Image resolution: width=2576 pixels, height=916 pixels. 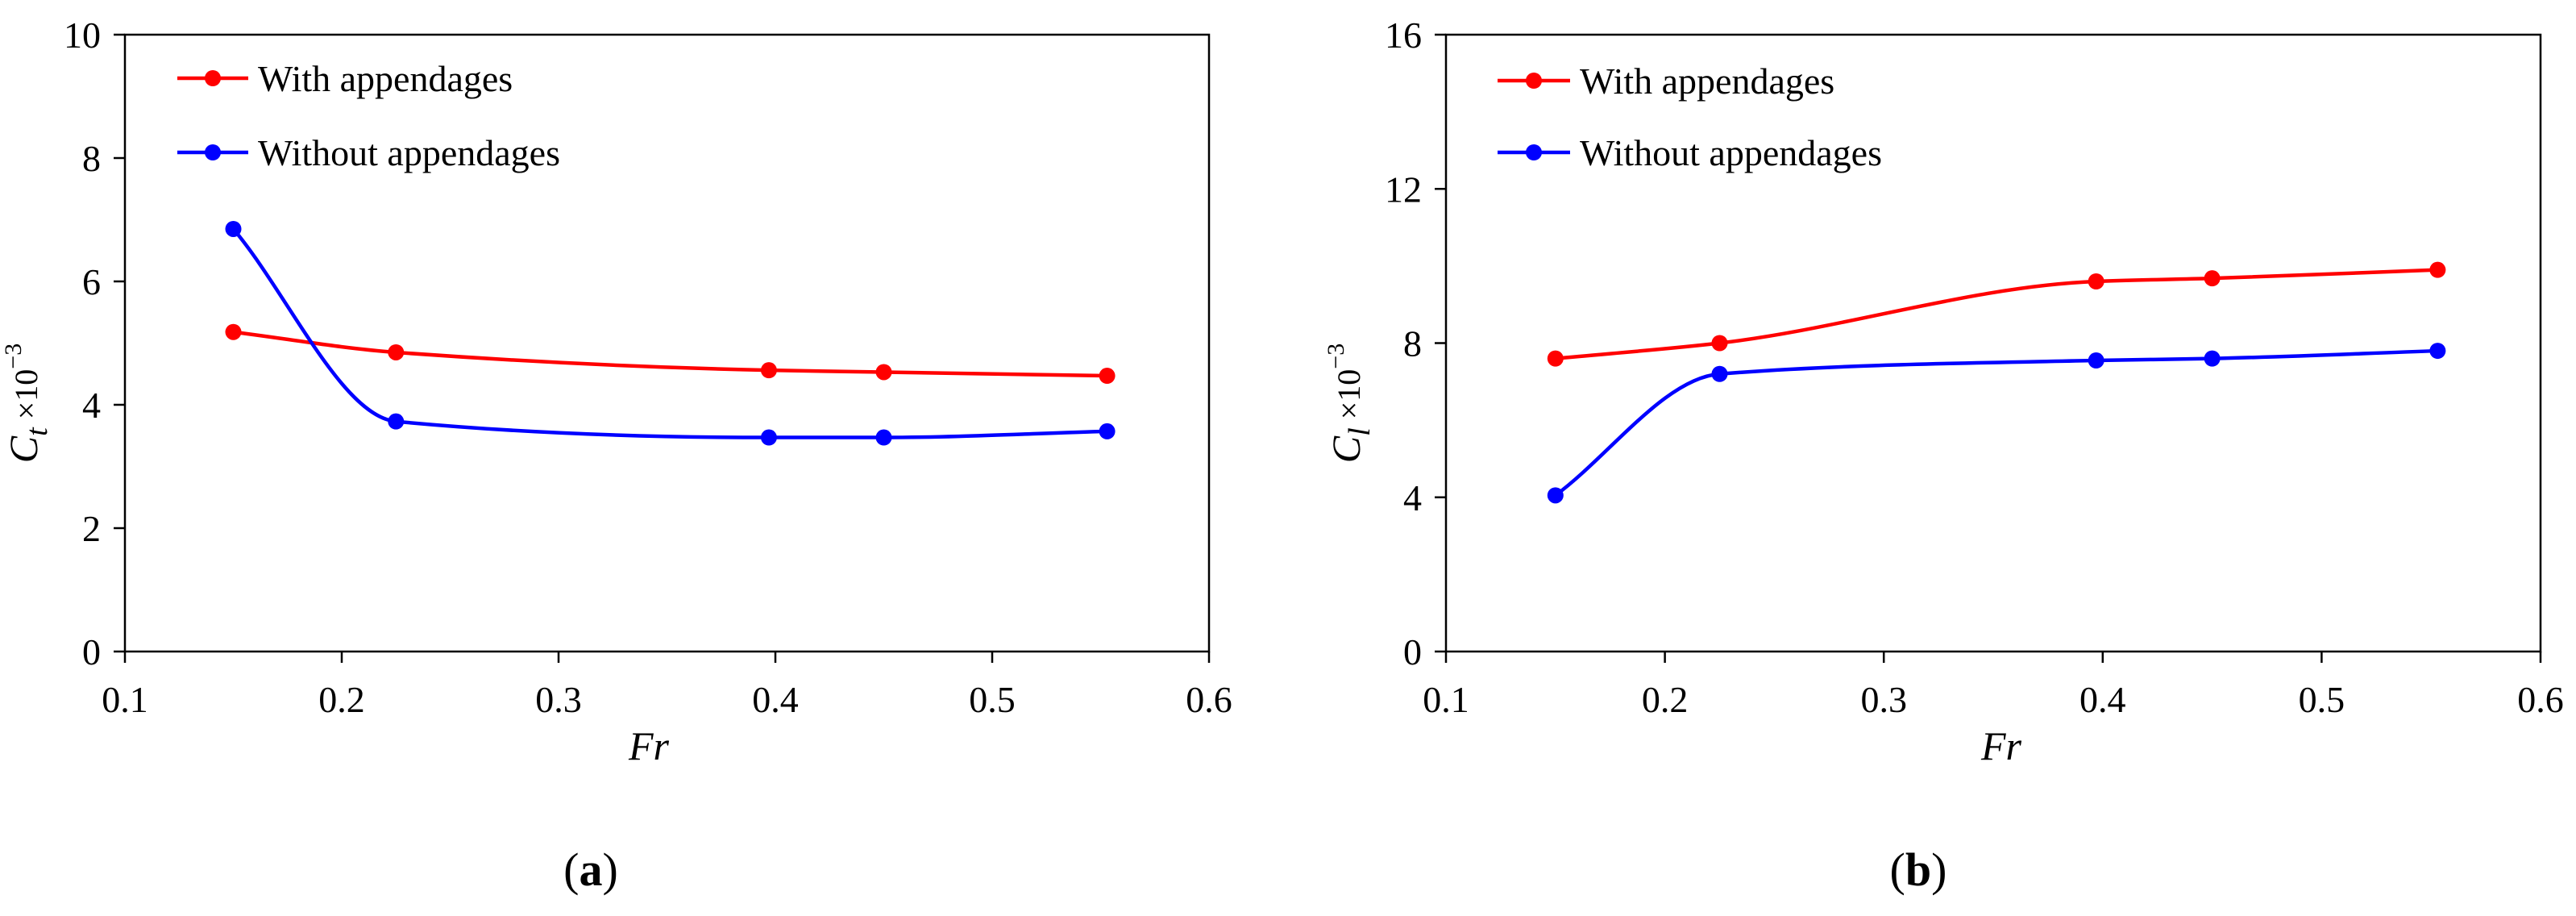 I want to click on y-axis-label: Cl ×10−3, so click(x=1350, y=404).